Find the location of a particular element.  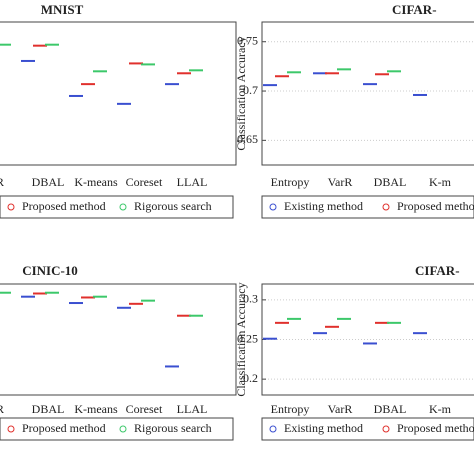

y-tick-label: 0.3 is located at coordinates (250, 299).